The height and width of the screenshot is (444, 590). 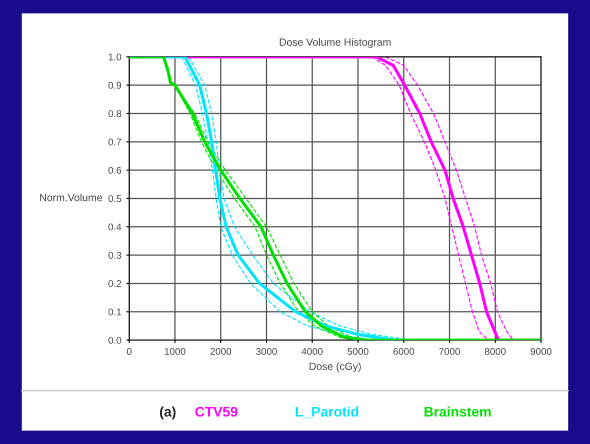 I want to click on text: Brainstem, so click(x=457, y=411).